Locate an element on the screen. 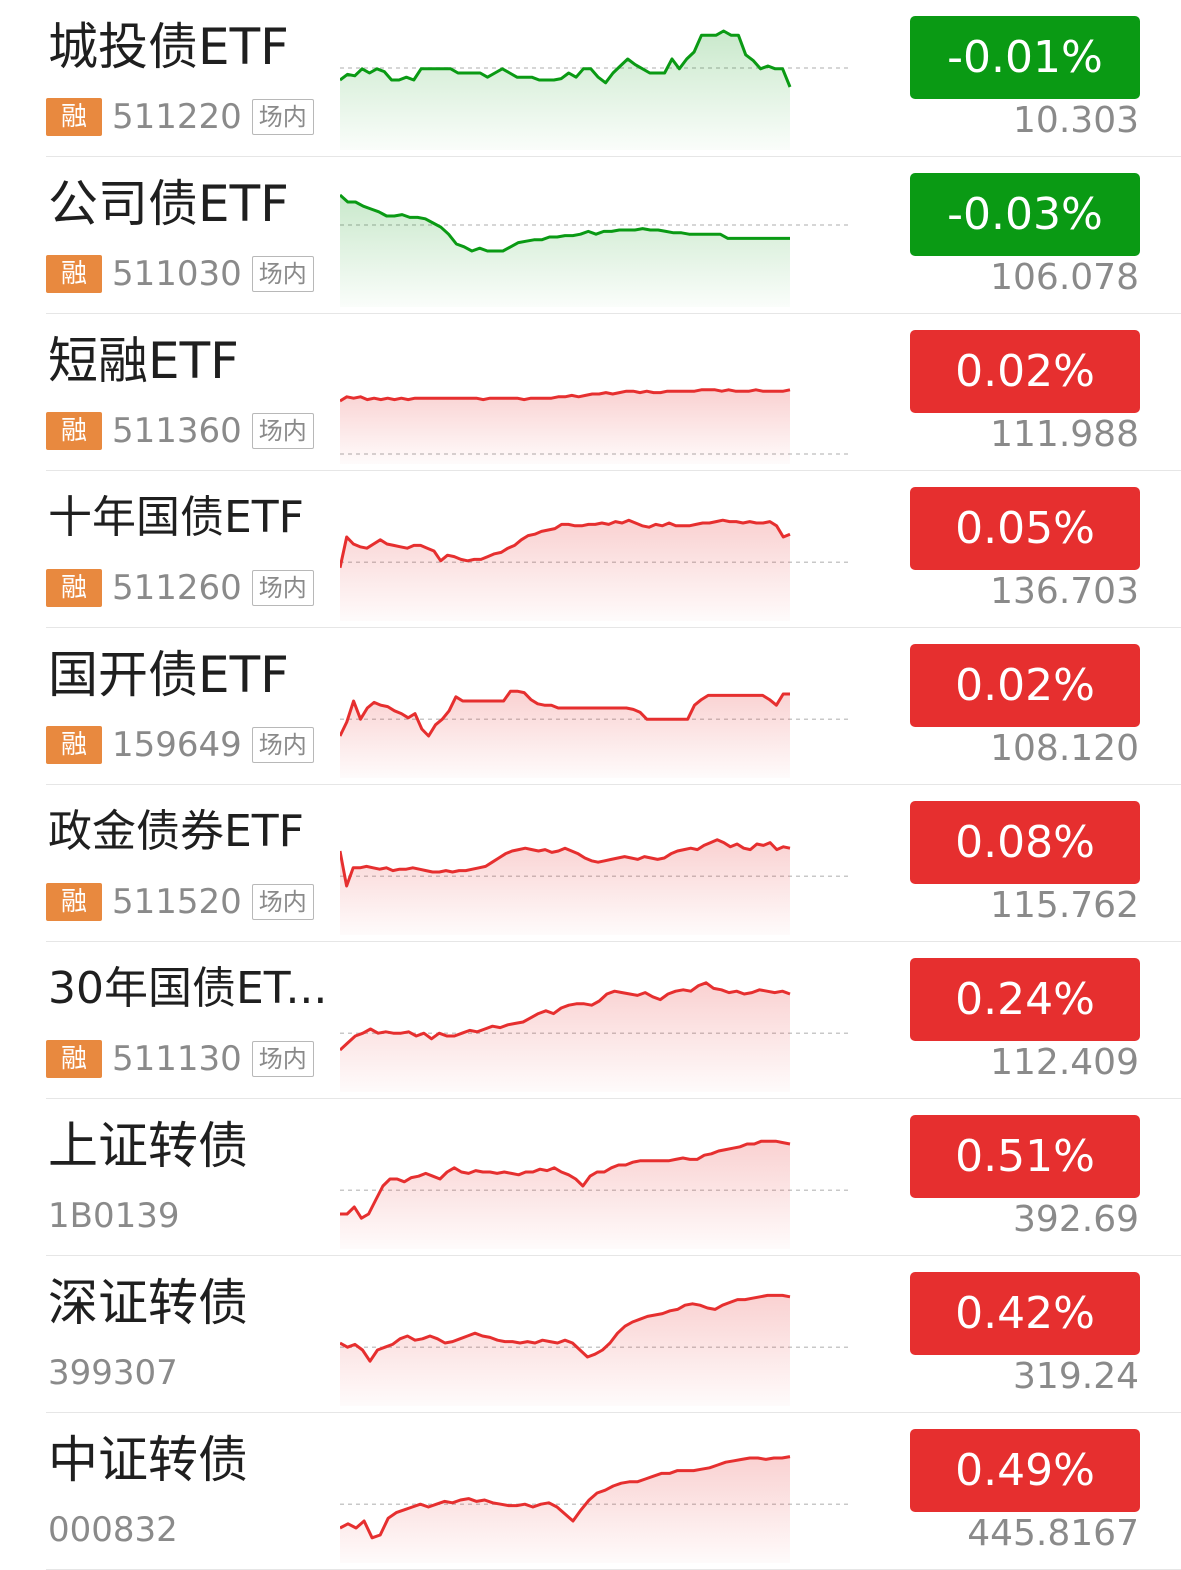 This screenshot has width=1181, height=1570. quote-row: 公司债ETF 融 511030 场内 -0.03% 106.078 is located at coordinates (590, 235).